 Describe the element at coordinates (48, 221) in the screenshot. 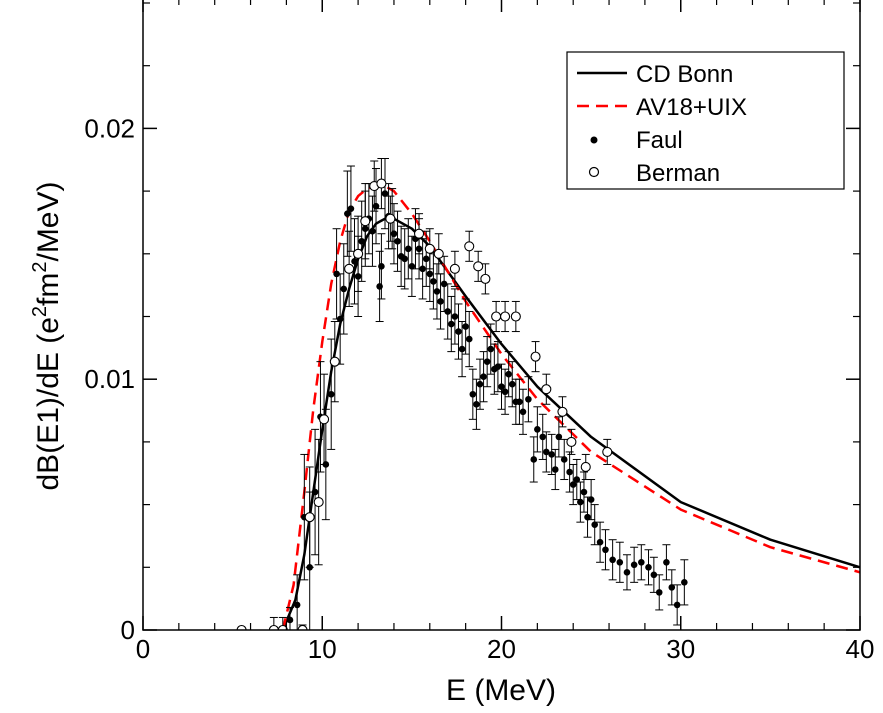

I see `y-axis-title-suffix: /MeV)` at that location.